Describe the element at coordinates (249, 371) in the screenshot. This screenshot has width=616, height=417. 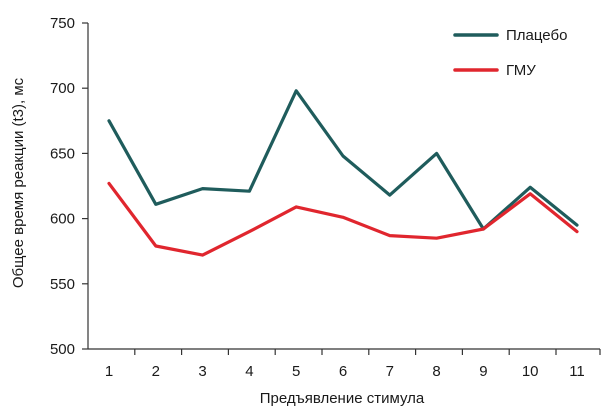
I see `x-tick-label: 4` at that location.